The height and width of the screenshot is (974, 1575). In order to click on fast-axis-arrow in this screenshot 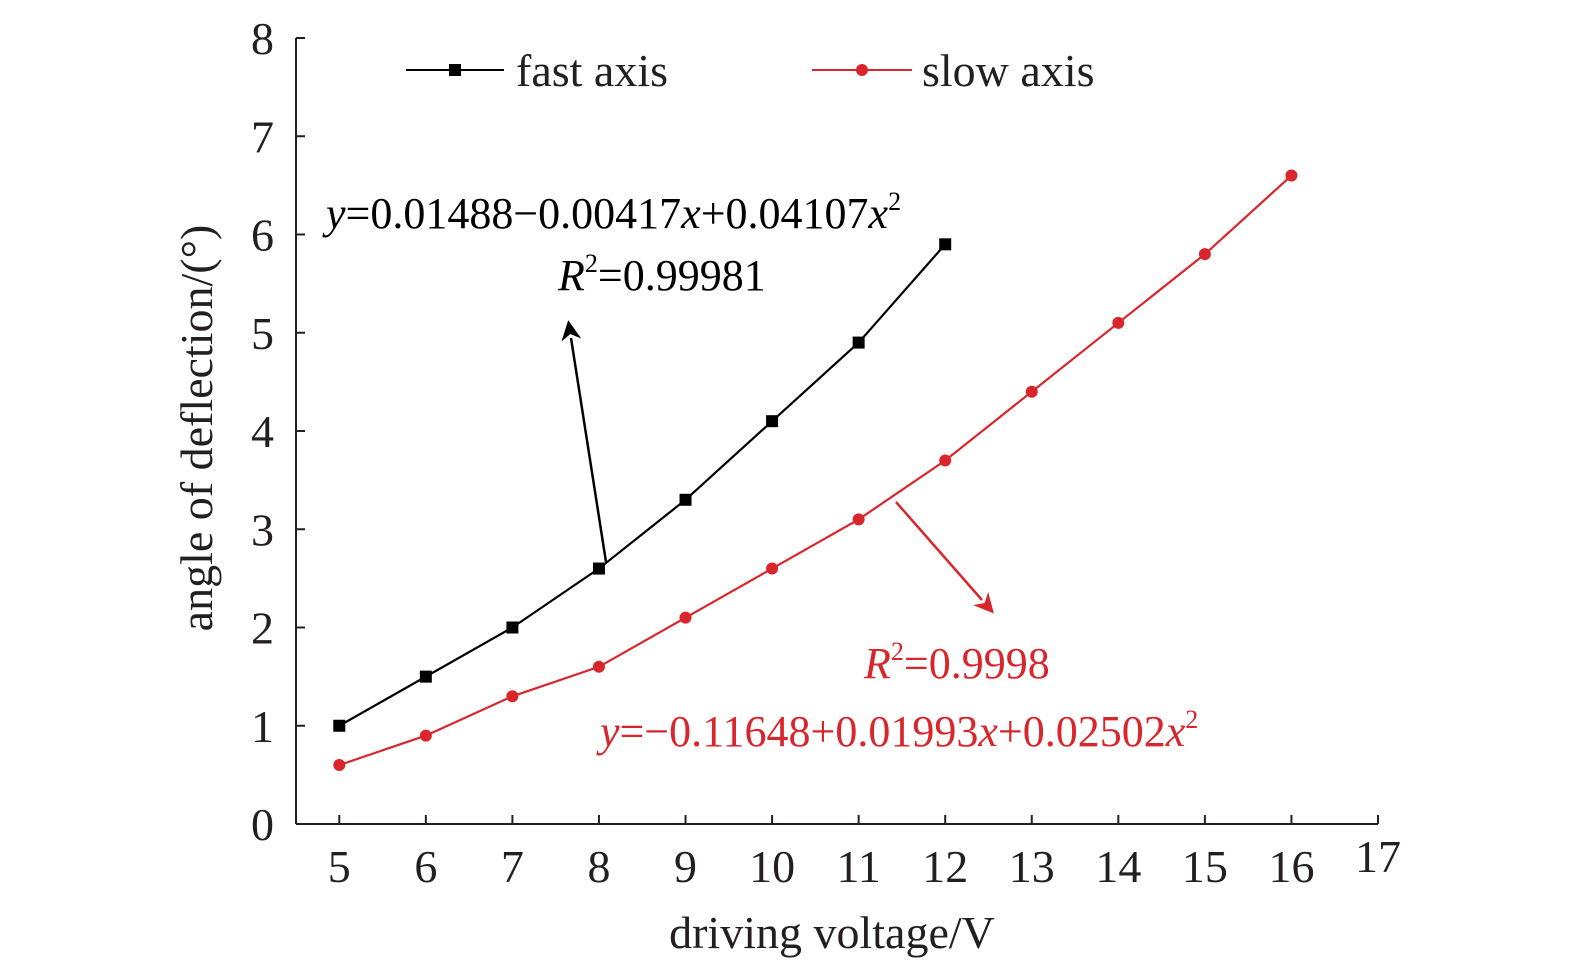, I will do `click(584, 441)`.